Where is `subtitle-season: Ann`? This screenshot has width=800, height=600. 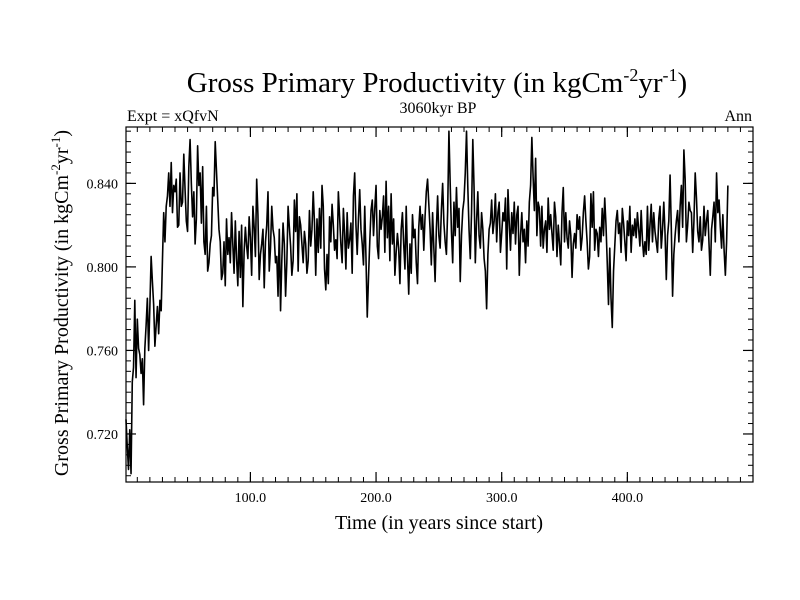
subtitle-season: Ann is located at coordinates (738, 116).